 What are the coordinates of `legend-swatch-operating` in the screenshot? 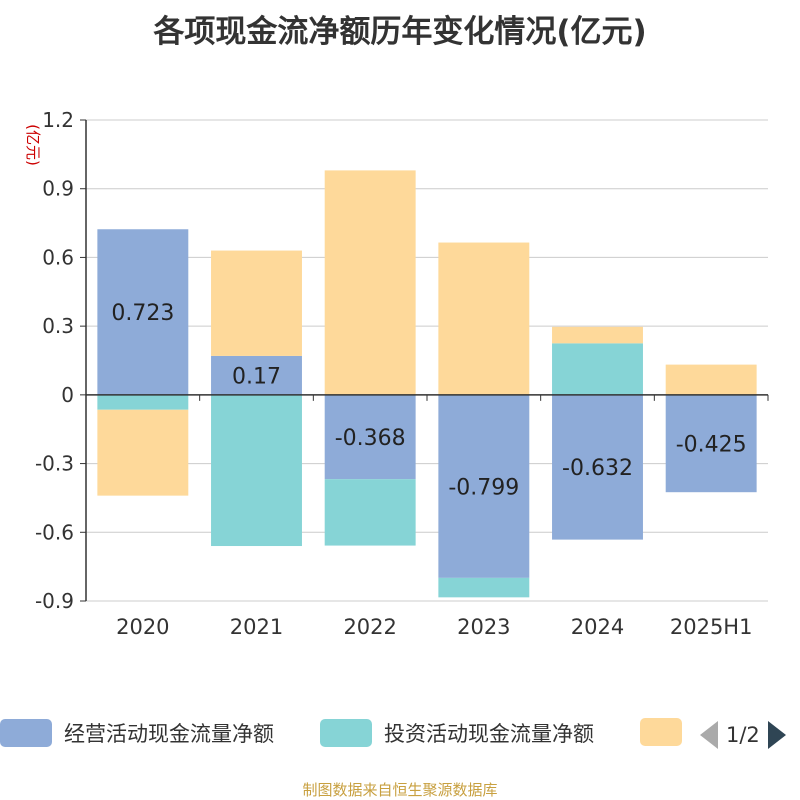 It's located at (26, 733).